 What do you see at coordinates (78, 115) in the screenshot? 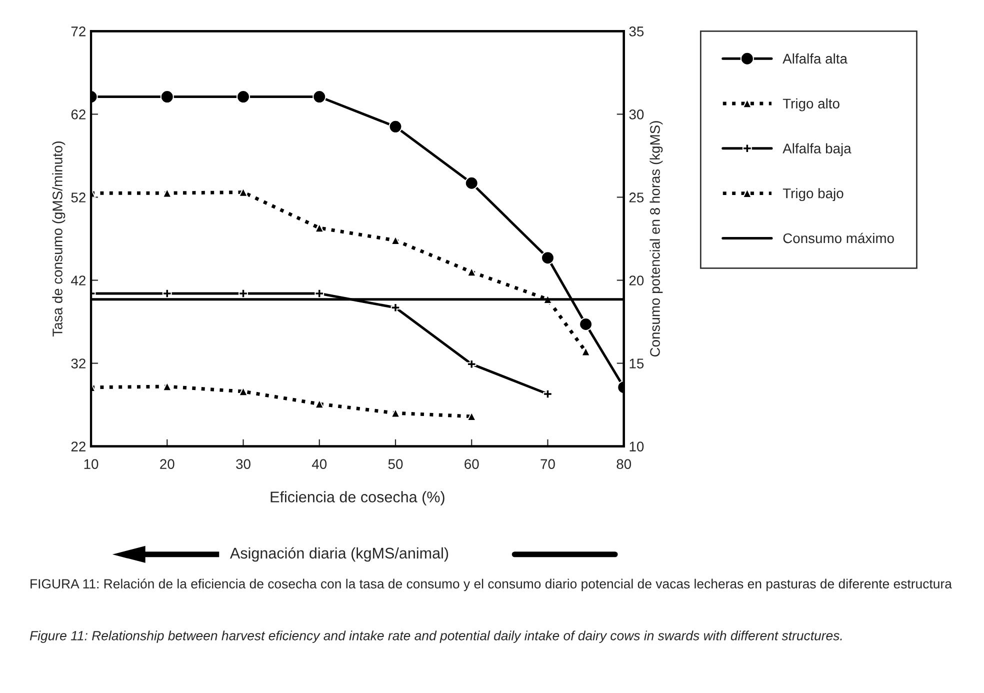
I see `y-tick-label: 62` at bounding box center [78, 115].